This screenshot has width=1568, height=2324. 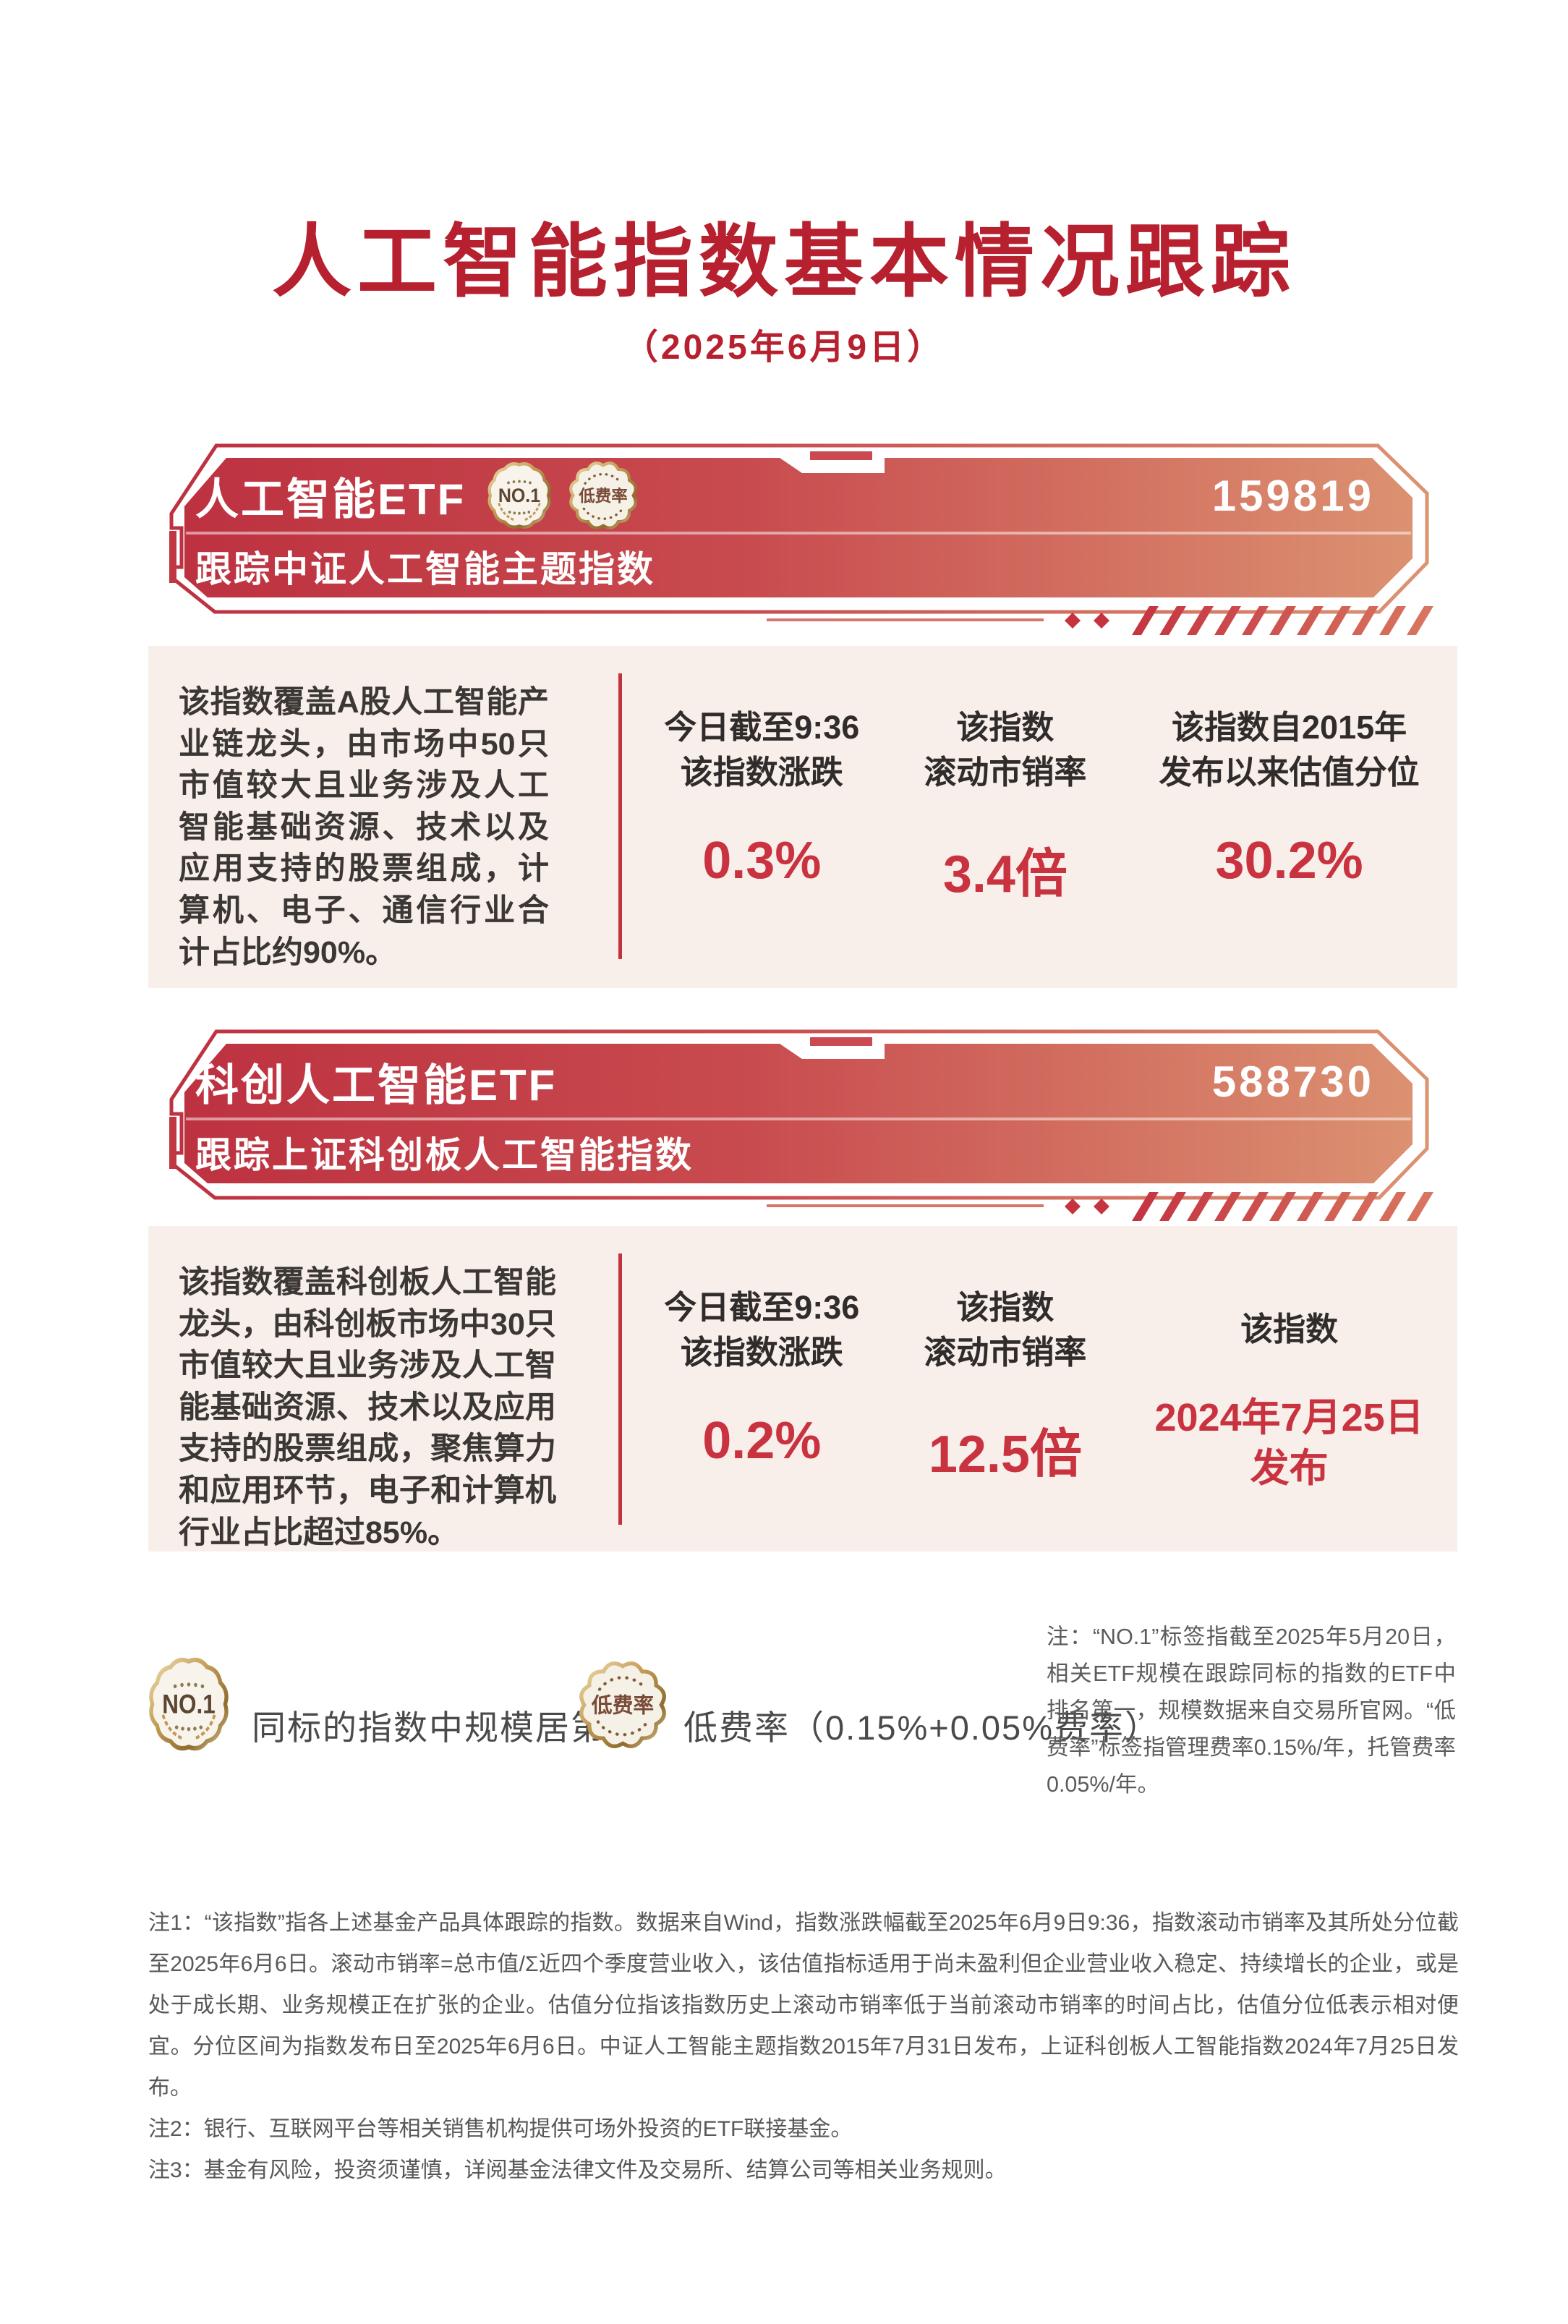 What do you see at coordinates (330, 499) in the screenshot?
I see `card-1-name: 人工智能ETF` at bounding box center [330, 499].